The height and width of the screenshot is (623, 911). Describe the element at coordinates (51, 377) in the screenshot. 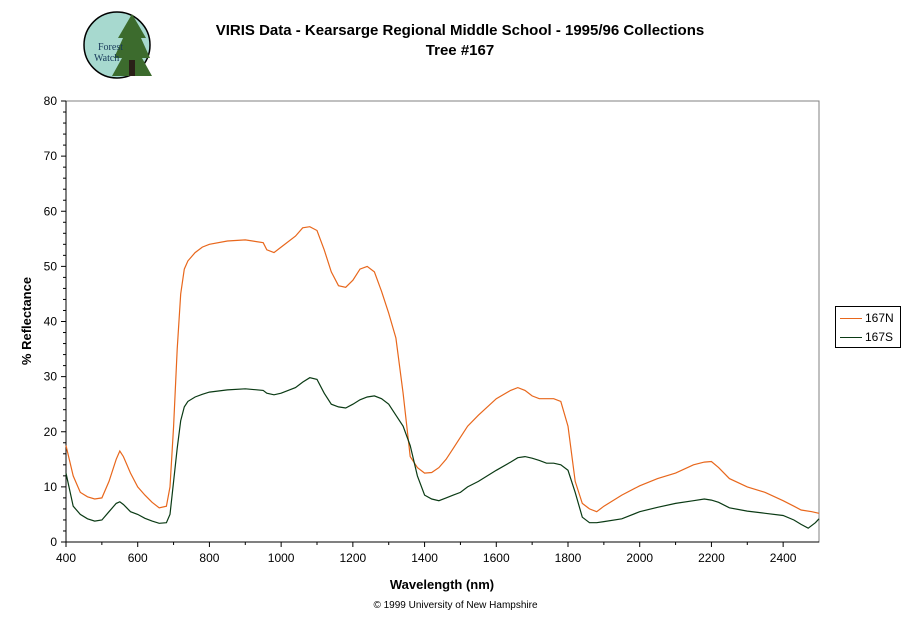

I see `y-tick-label: 30` at that location.